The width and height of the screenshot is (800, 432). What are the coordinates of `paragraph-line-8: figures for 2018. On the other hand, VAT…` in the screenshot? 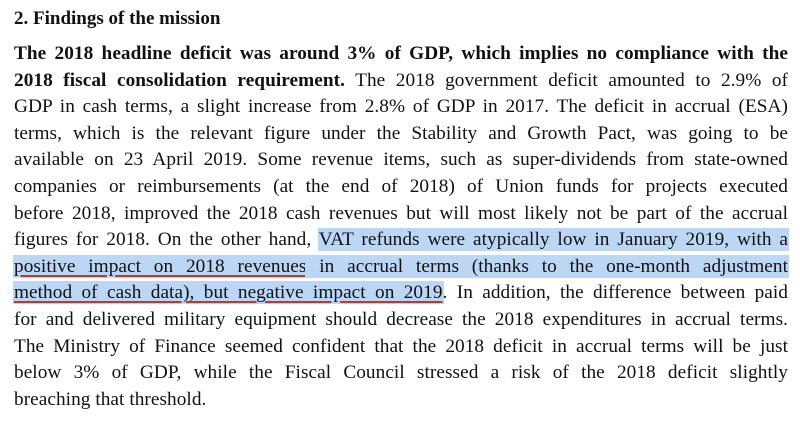 It's located at (401, 240).